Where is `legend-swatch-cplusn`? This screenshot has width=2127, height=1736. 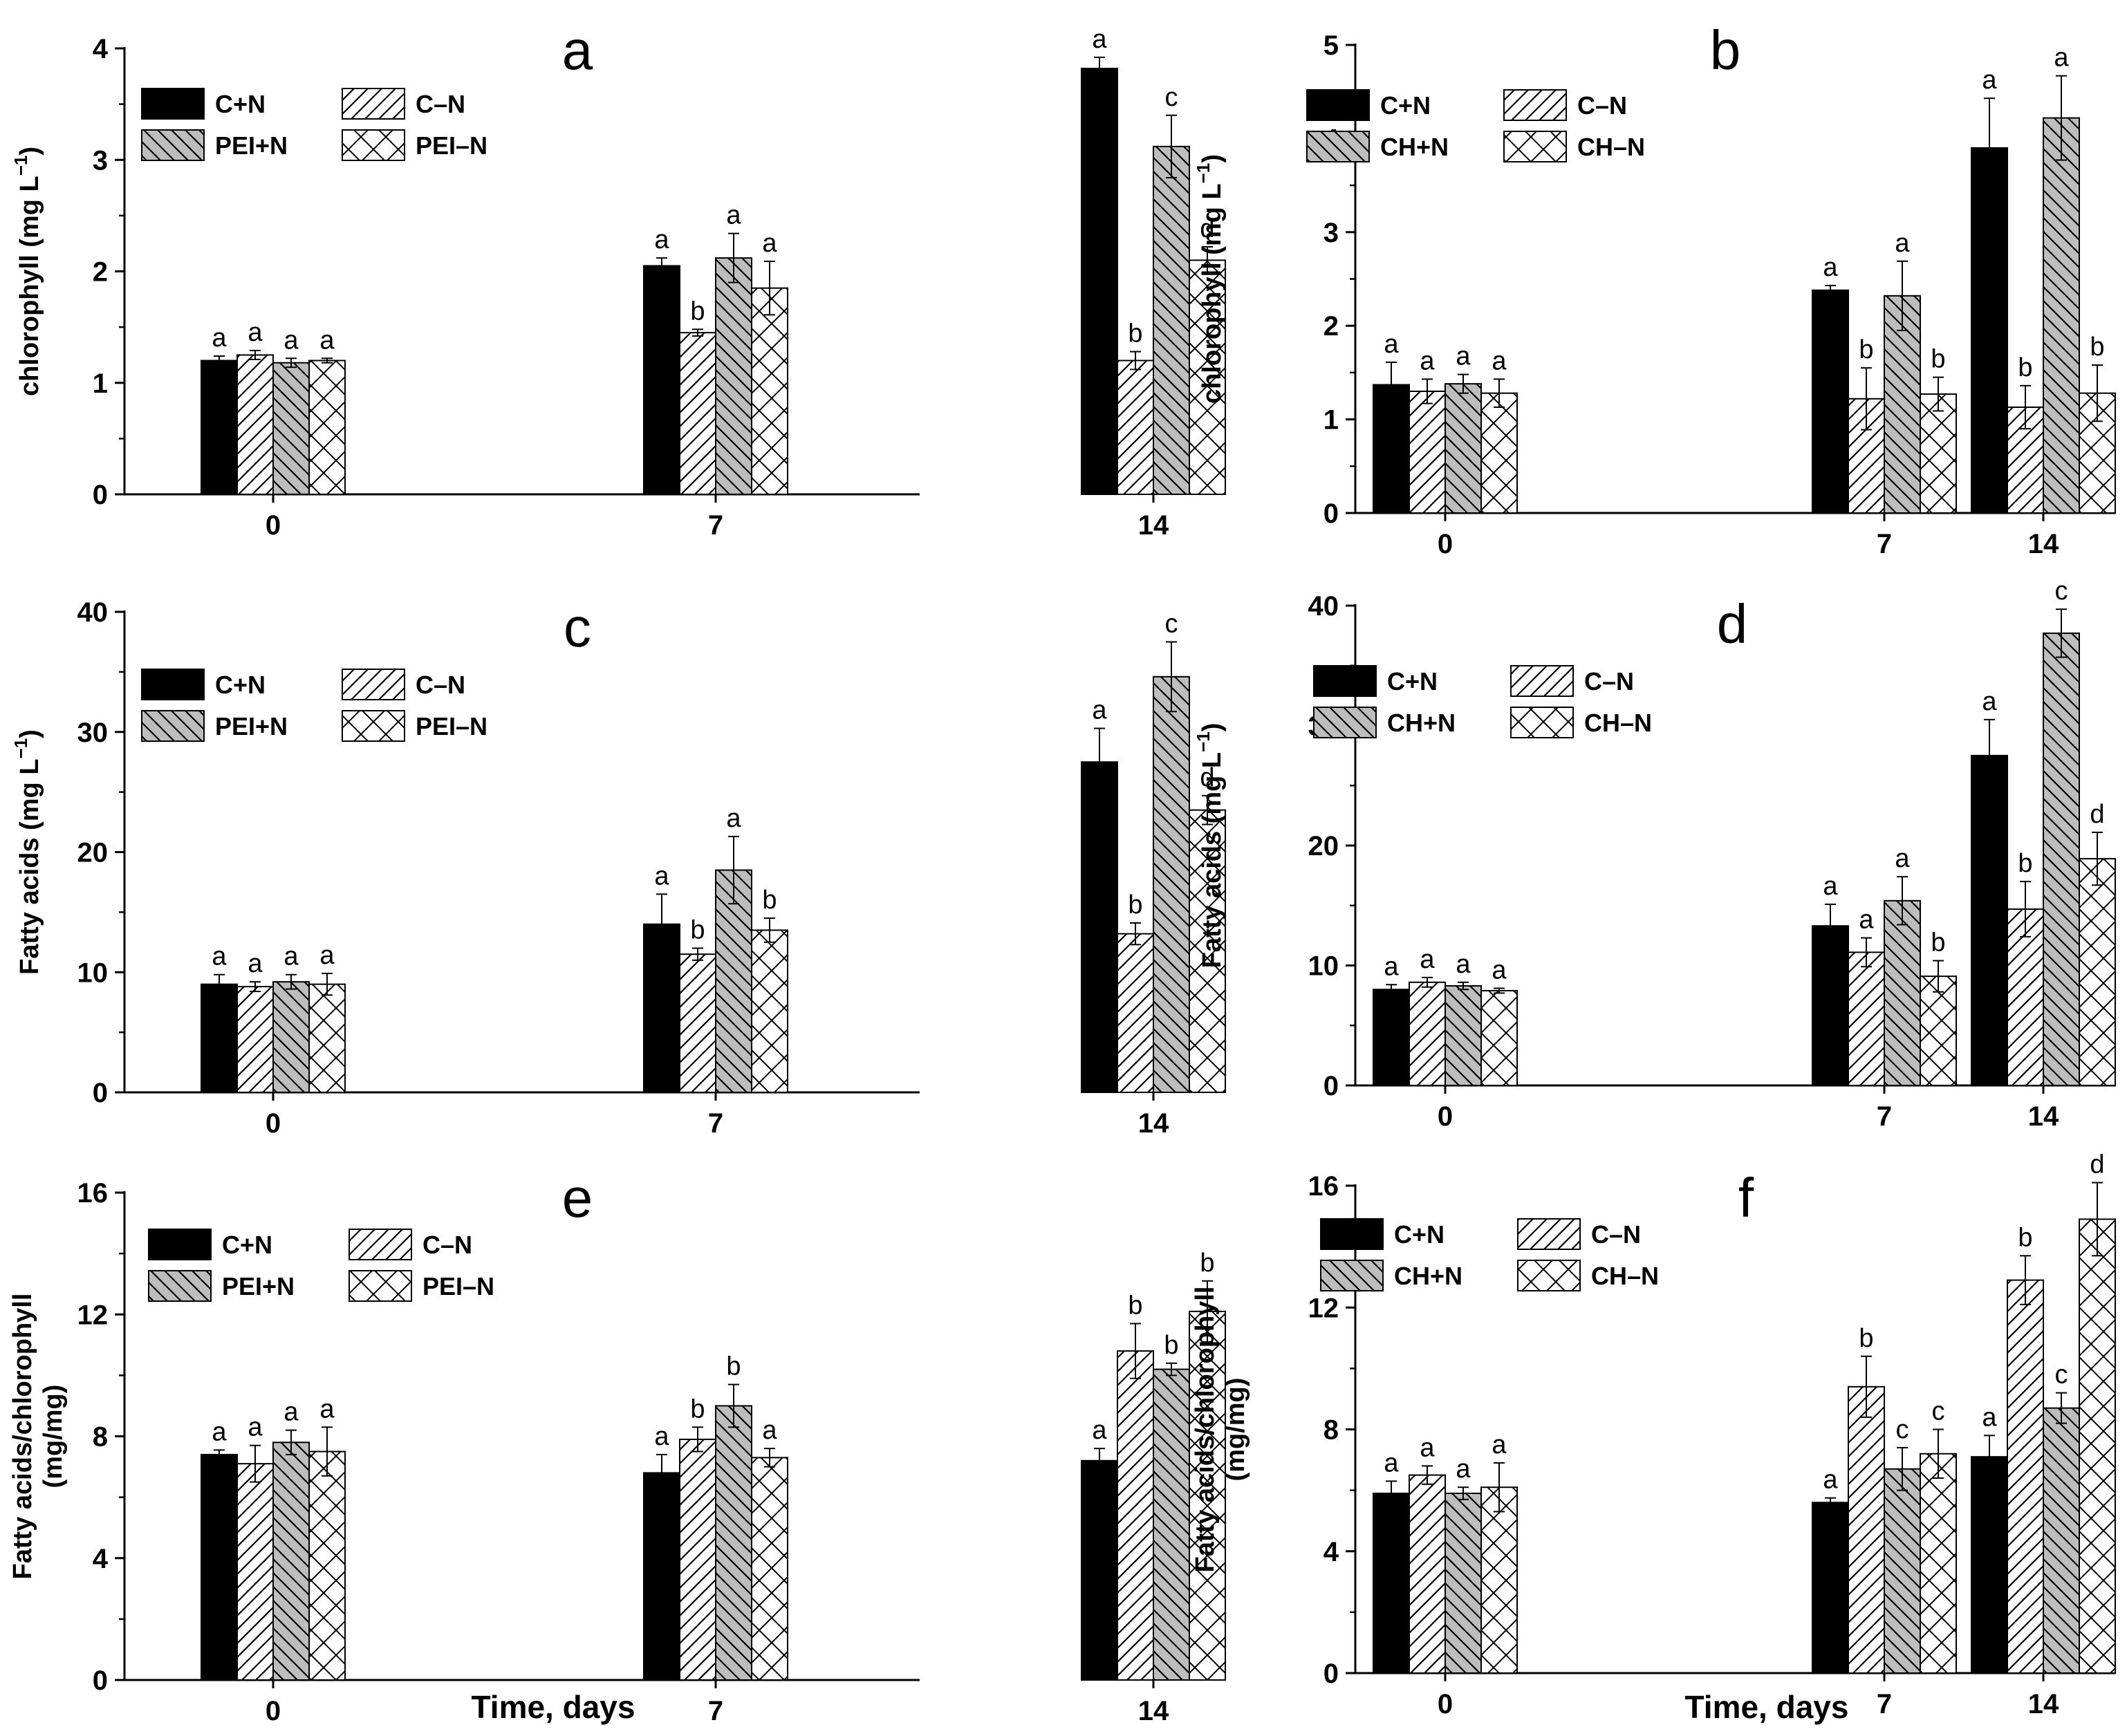 legend-swatch-cplusn is located at coordinates (180, 1244).